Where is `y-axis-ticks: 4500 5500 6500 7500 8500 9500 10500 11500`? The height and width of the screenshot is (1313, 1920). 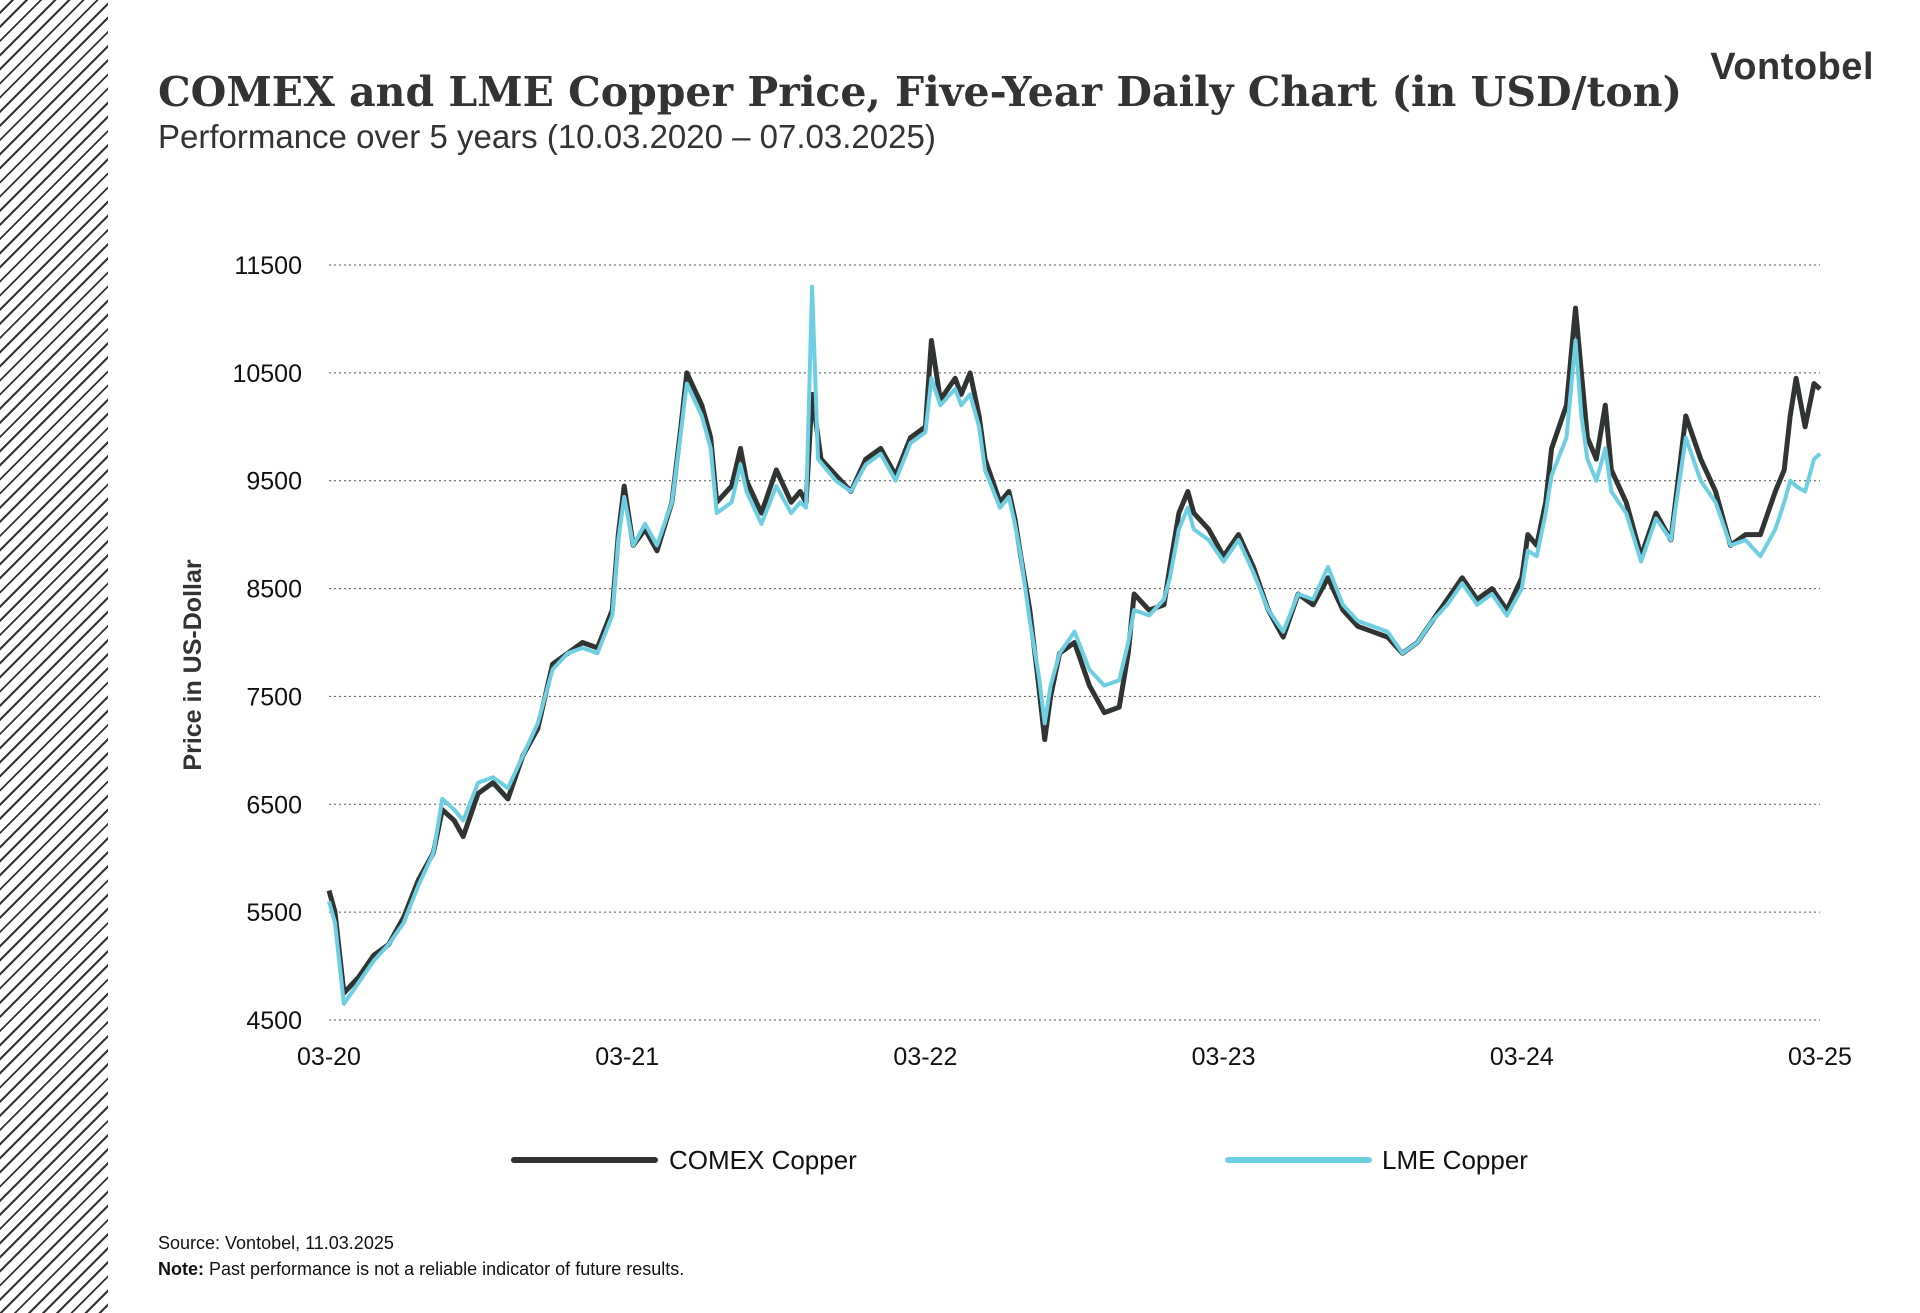
y-axis-ticks: 4500 5500 6500 7500 8500 9500 10500 11500 is located at coordinates (267, 643).